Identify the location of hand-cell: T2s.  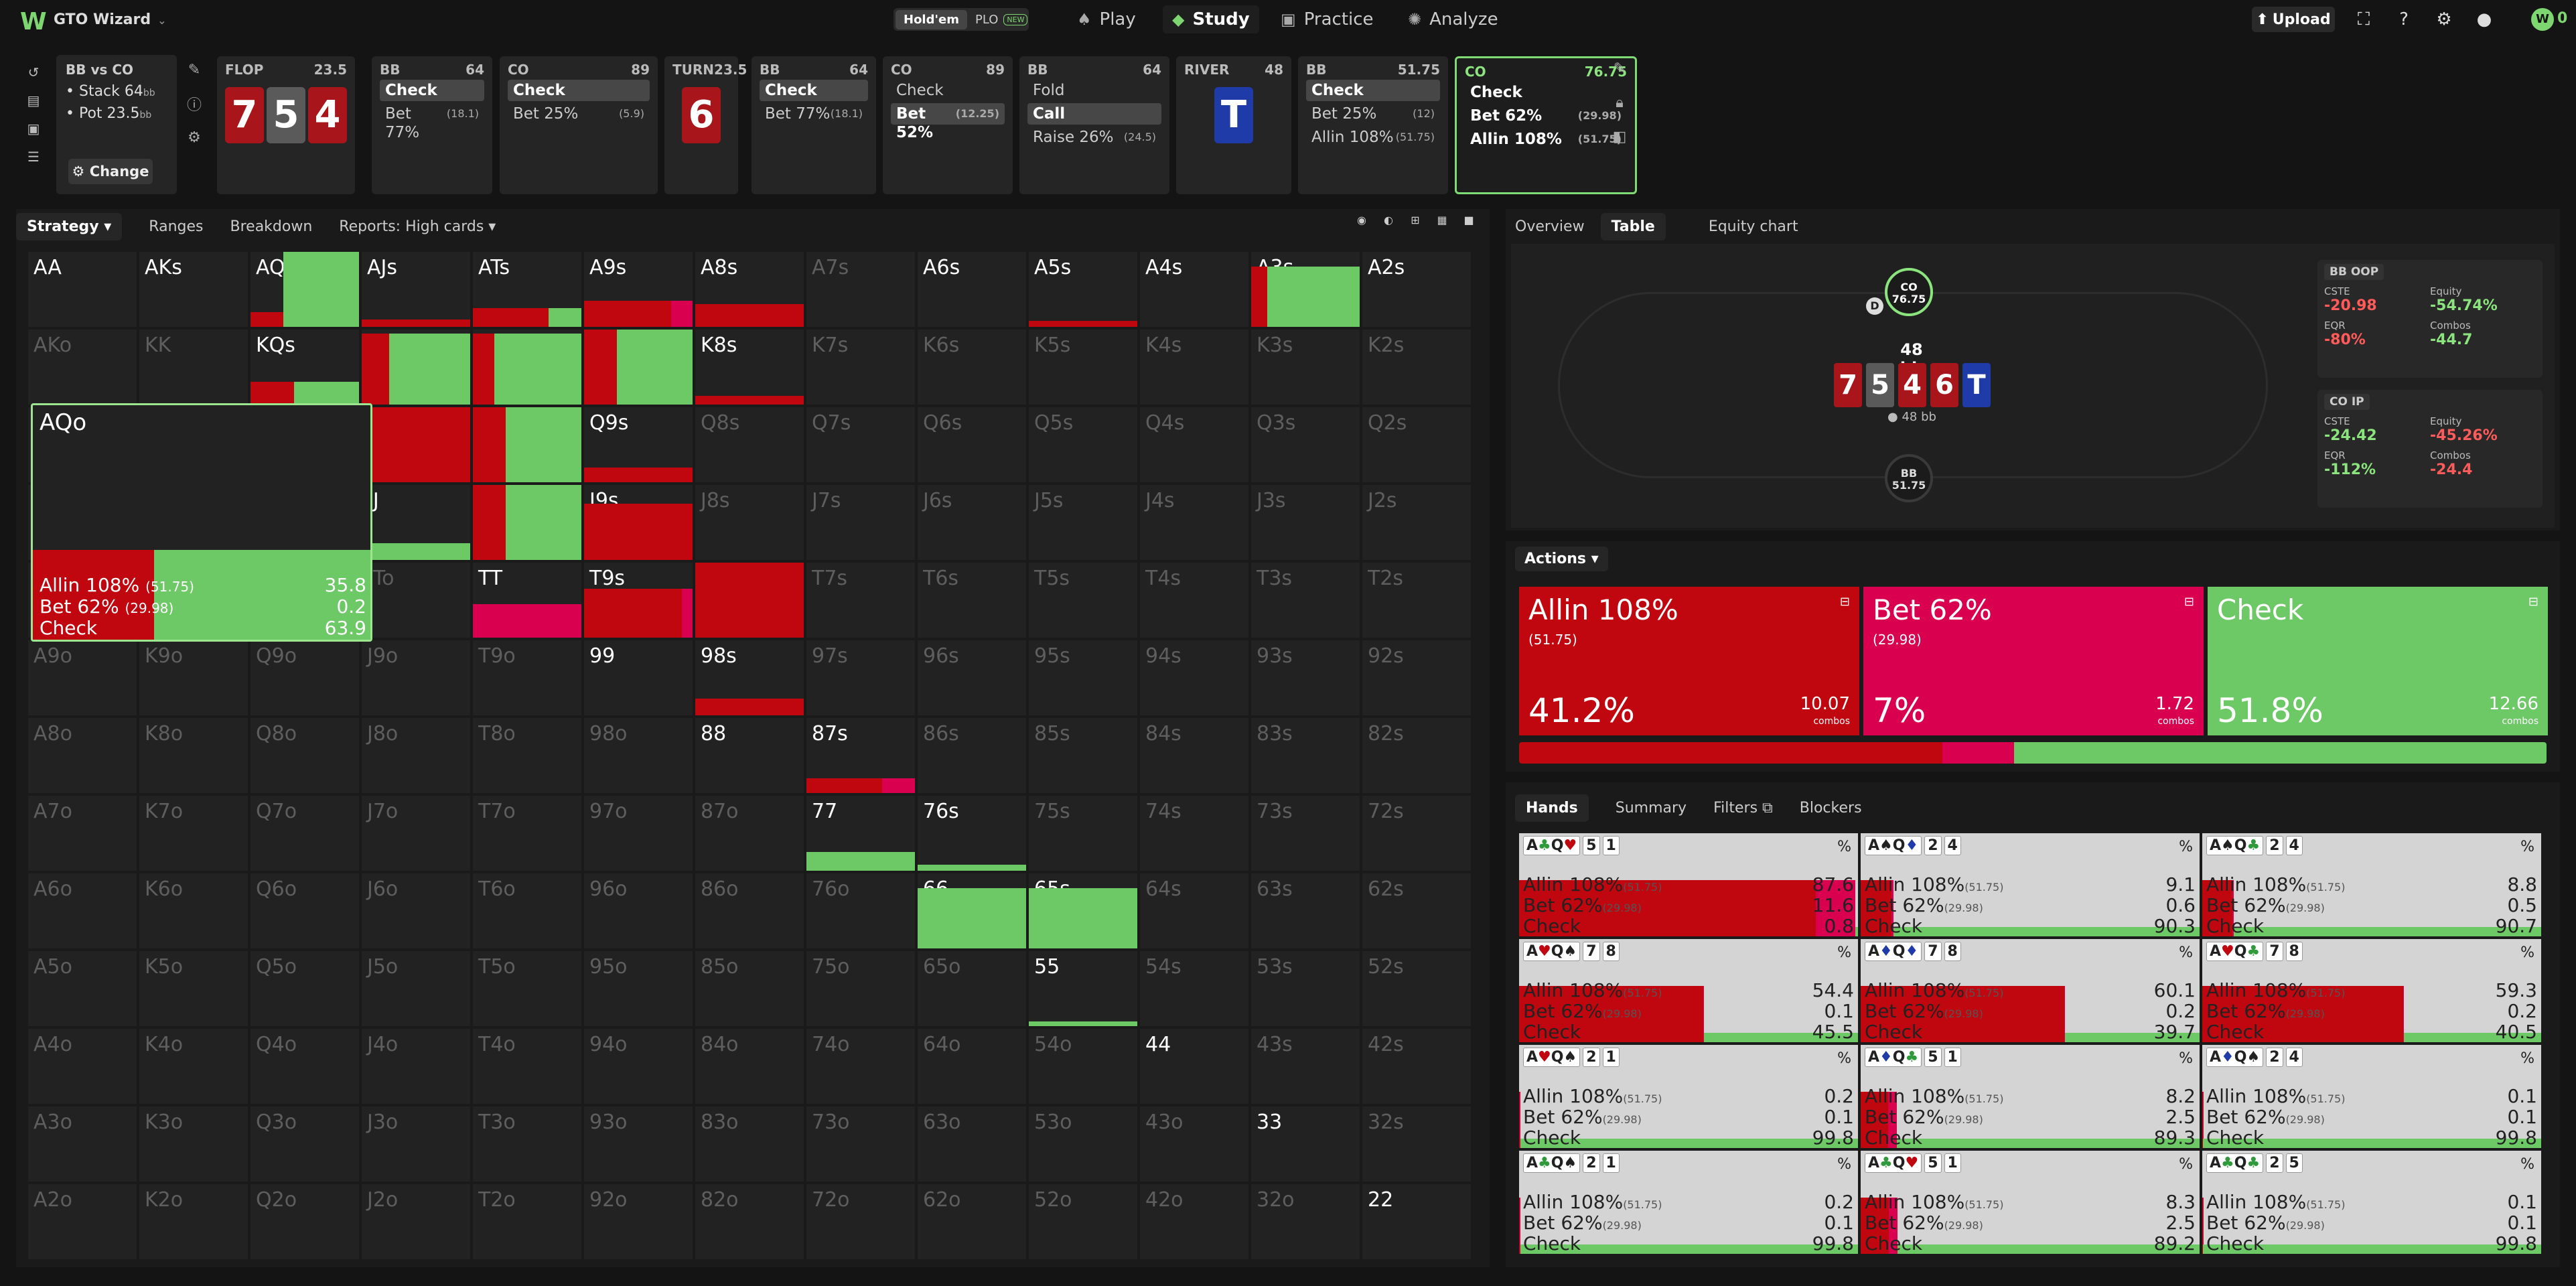
(1417, 601).